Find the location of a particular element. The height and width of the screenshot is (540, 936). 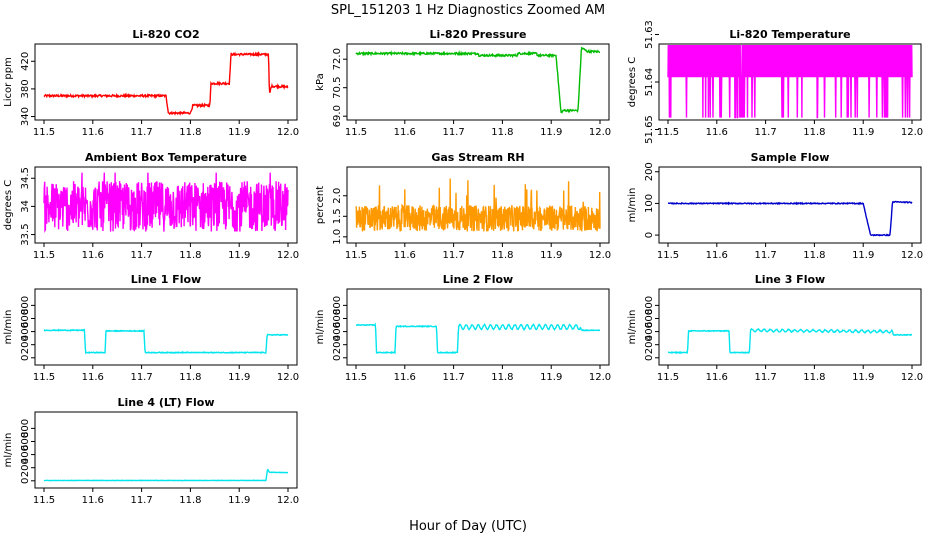

y-tick-label: 51.63 is located at coordinates (649, 34).